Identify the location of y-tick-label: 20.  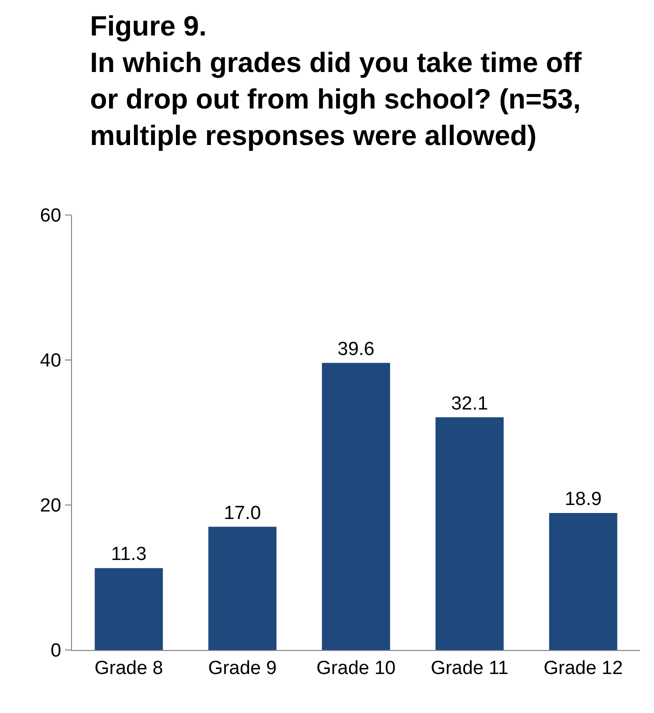
(51, 506).